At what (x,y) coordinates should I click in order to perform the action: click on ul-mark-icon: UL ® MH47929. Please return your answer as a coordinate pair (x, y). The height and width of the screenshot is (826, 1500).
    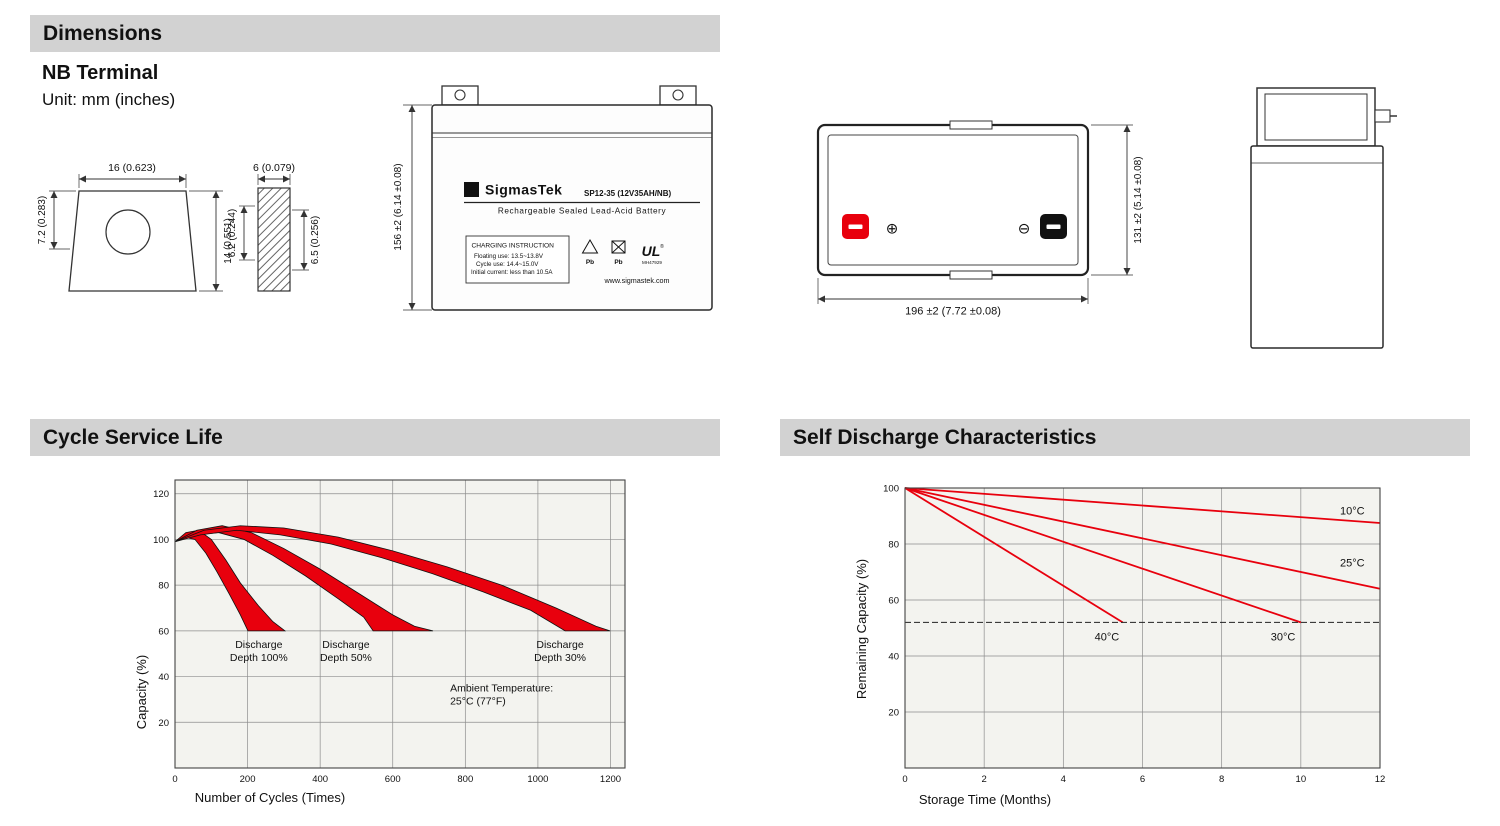
    Looking at the image, I should click on (653, 254).